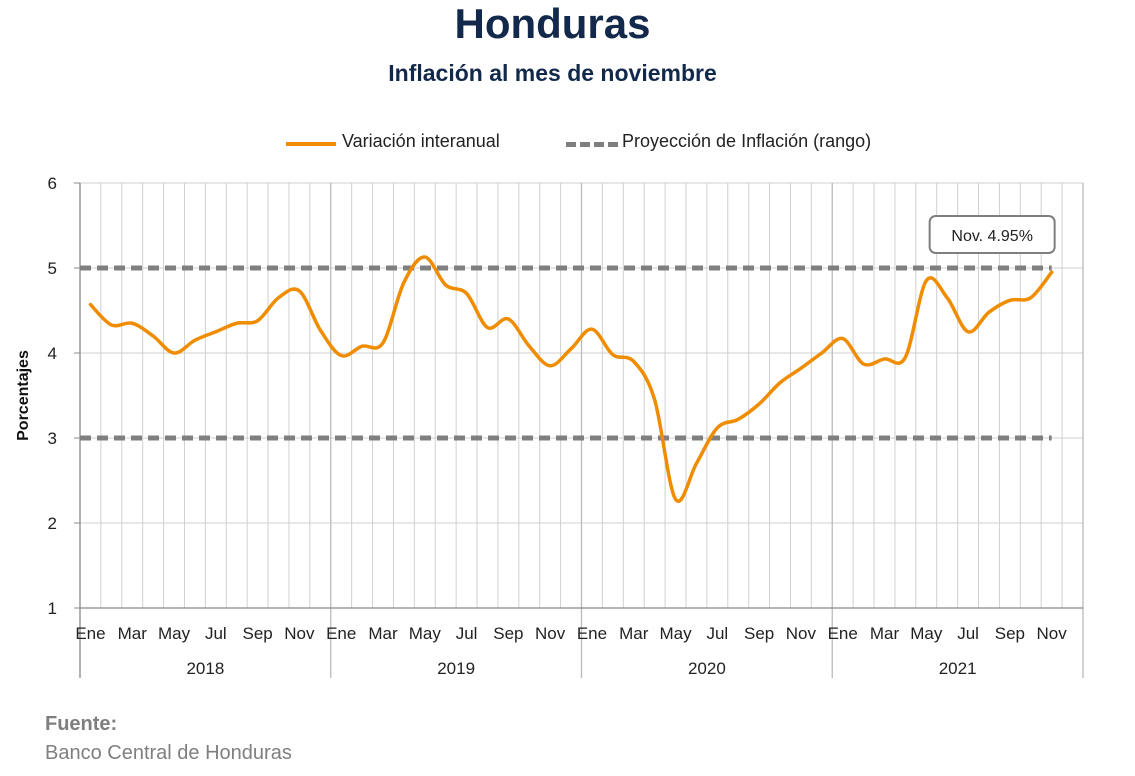 This screenshot has height=776, width=1135. I want to click on legend-label-variacion: Variación interanual, so click(421, 141).